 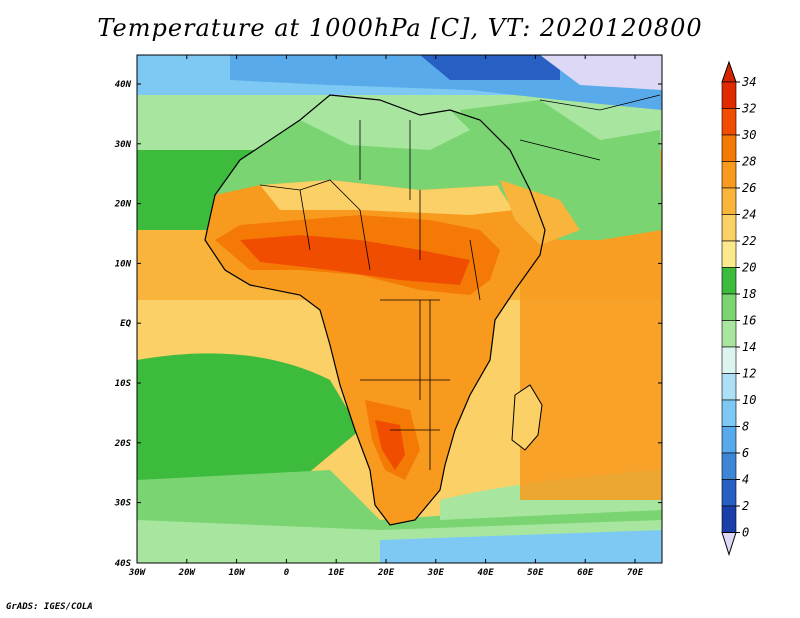 What do you see at coordinates (745, 533) in the screenshot?
I see `colorbar-label: 0` at bounding box center [745, 533].